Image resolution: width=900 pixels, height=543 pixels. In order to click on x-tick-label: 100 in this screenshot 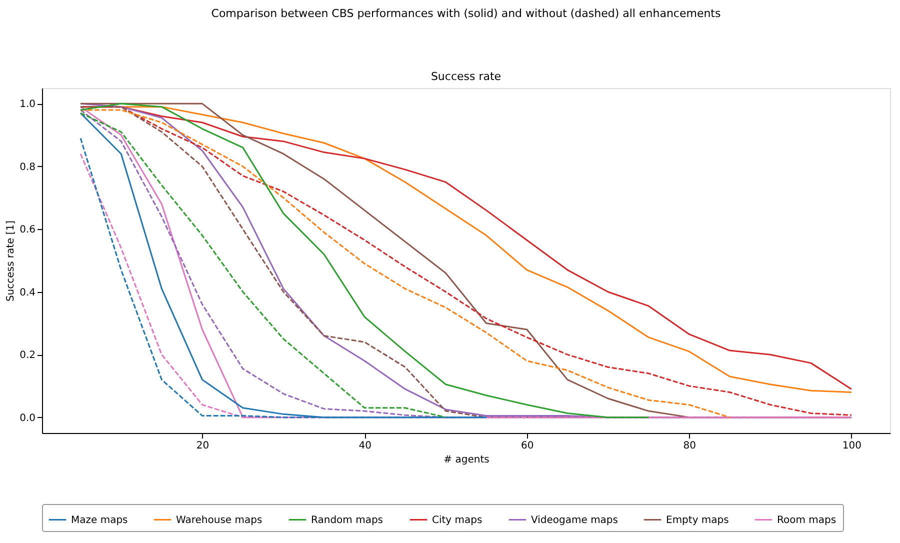, I will do `click(852, 446)`.